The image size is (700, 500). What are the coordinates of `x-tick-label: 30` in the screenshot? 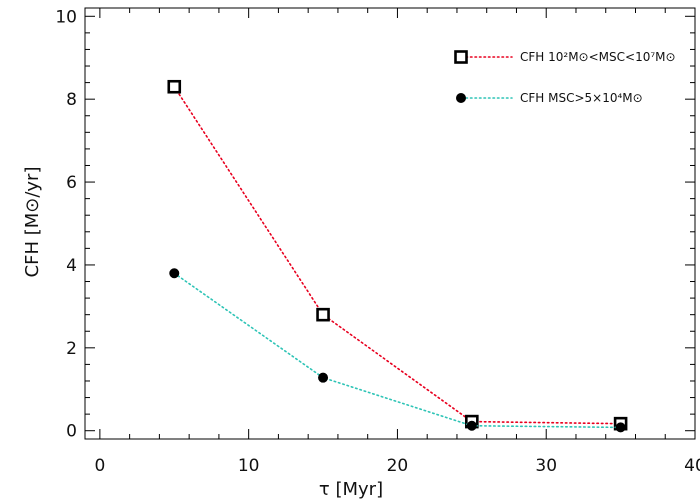 It's located at (546, 466).